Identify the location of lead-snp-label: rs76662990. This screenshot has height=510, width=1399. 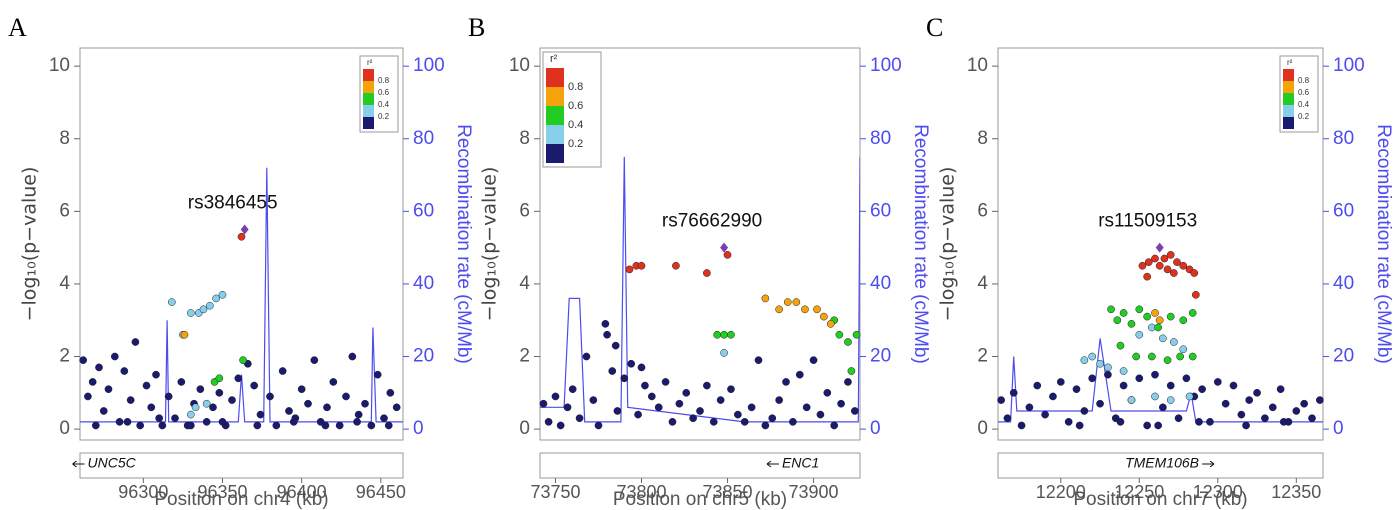
(712, 221).